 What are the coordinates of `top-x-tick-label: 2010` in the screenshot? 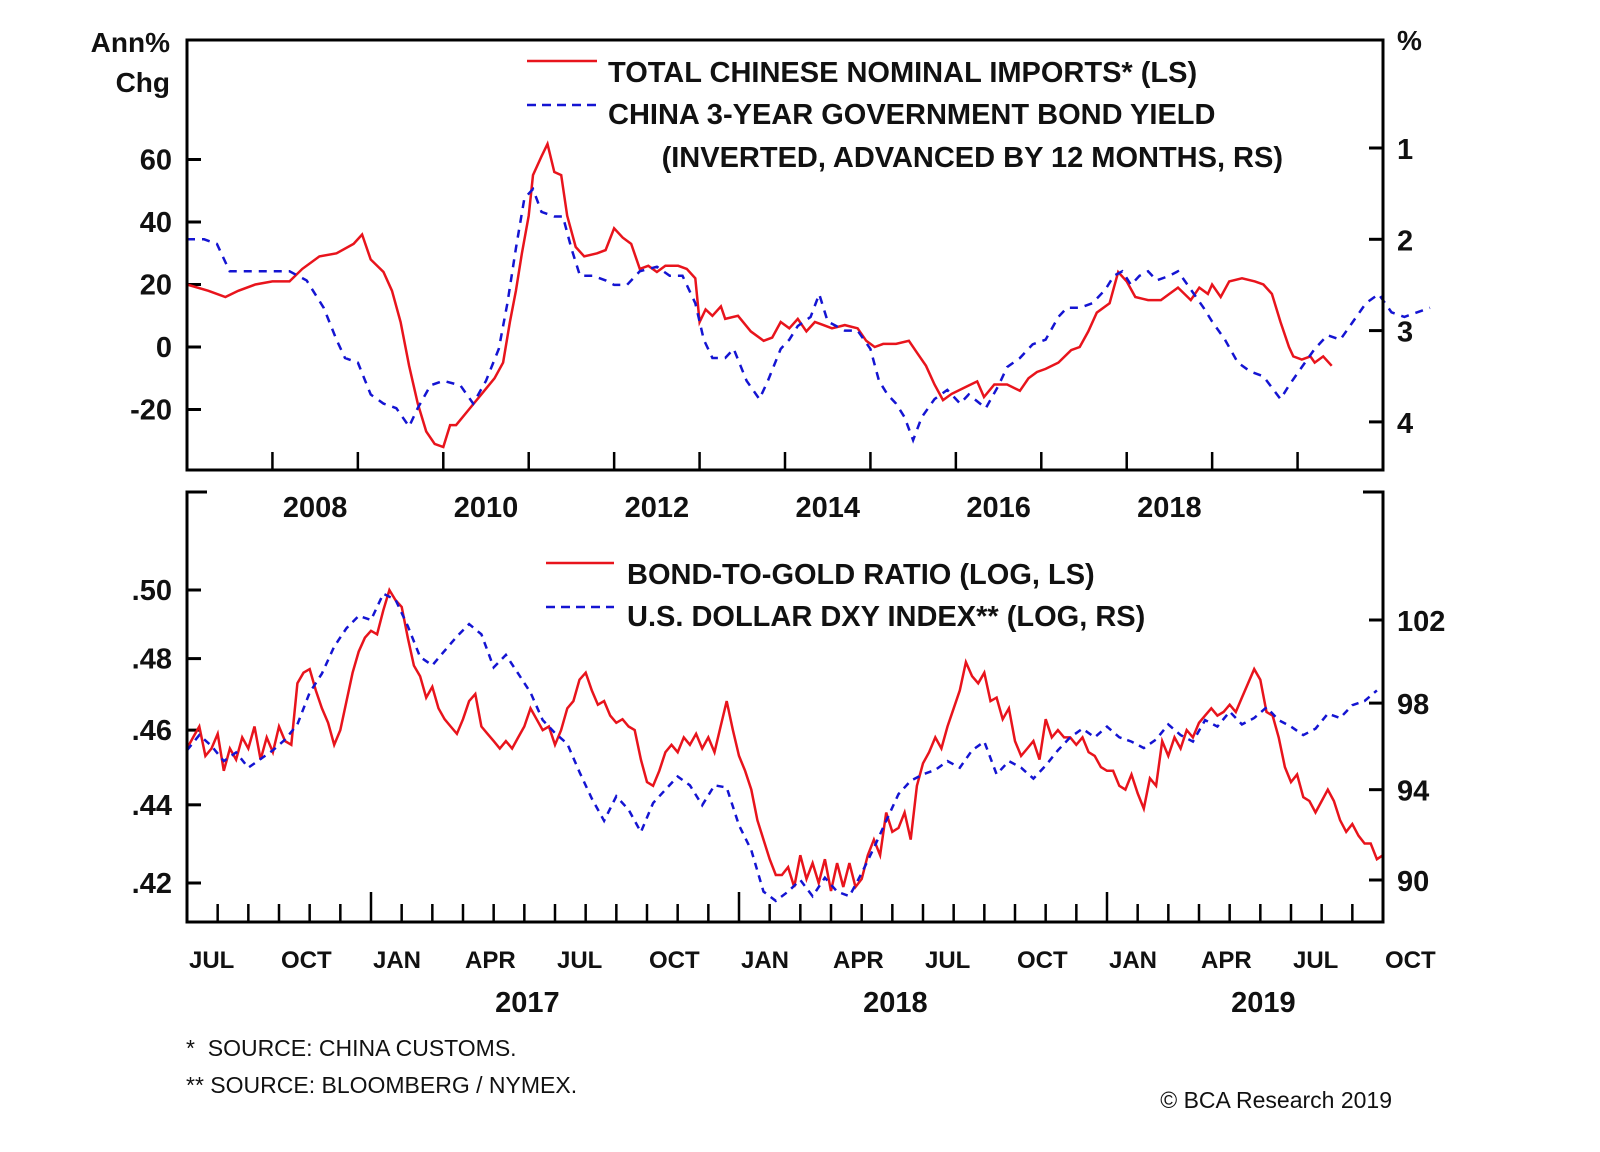 It's located at (486, 508).